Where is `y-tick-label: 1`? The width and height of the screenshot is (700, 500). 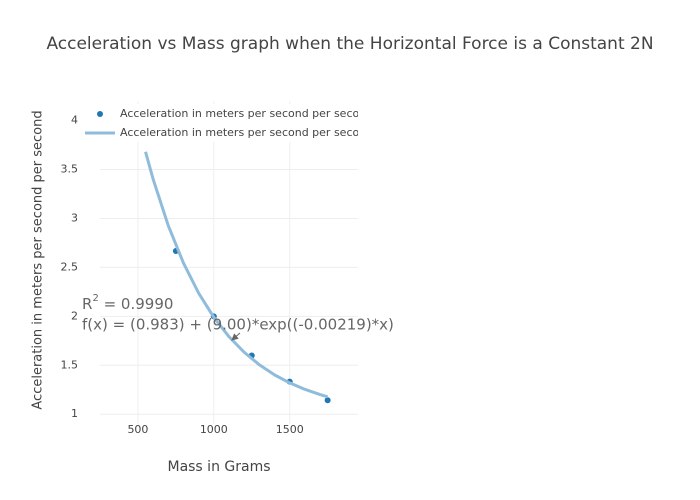 y-tick-label: 1 is located at coordinates (74, 413).